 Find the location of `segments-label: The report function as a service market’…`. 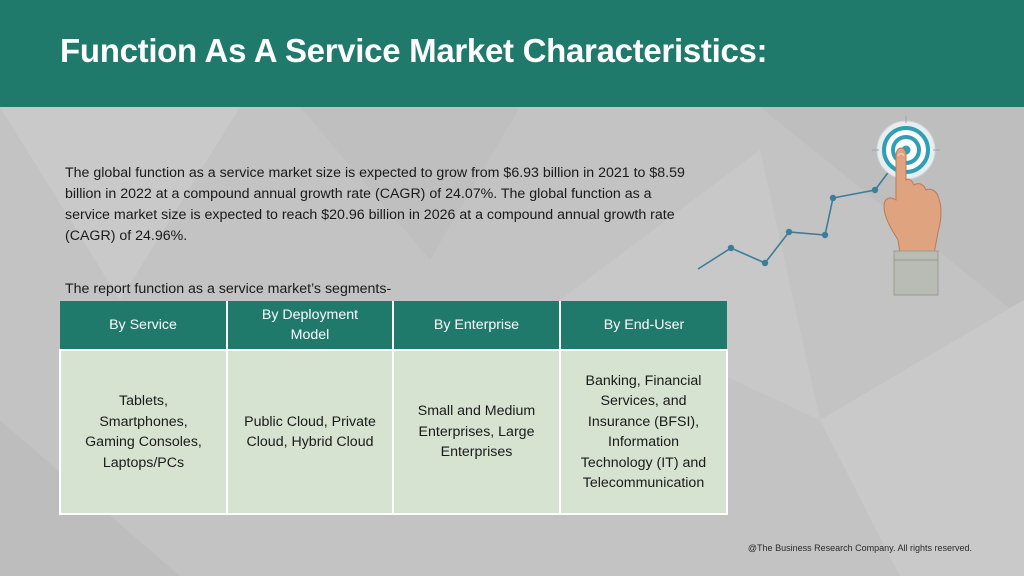

segments-label: The report function as a service market’… is located at coordinates (228, 289).